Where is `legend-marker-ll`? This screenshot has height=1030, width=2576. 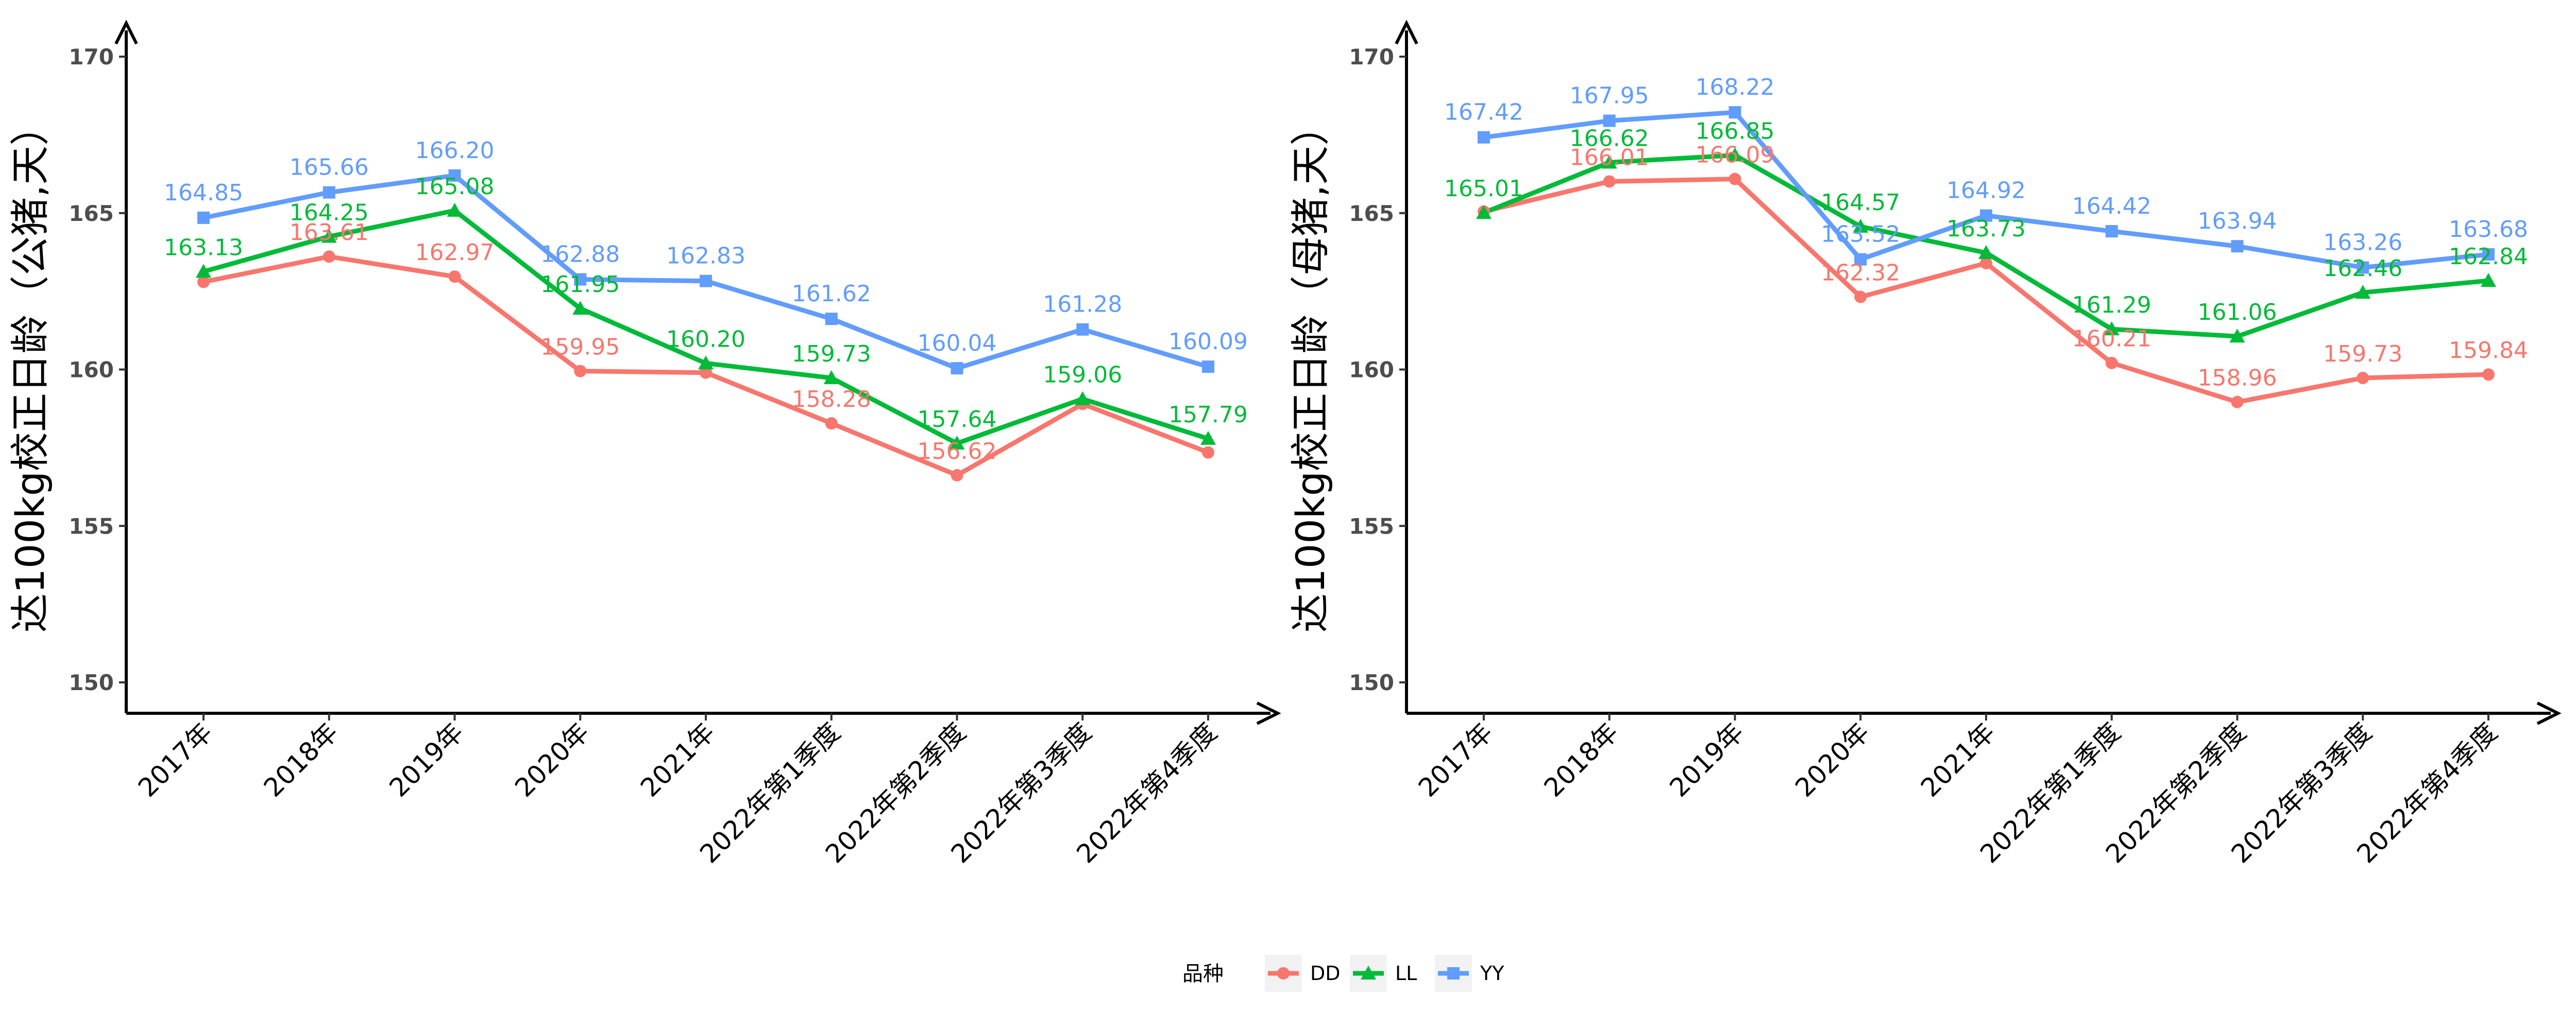 legend-marker-ll is located at coordinates (1368, 973).